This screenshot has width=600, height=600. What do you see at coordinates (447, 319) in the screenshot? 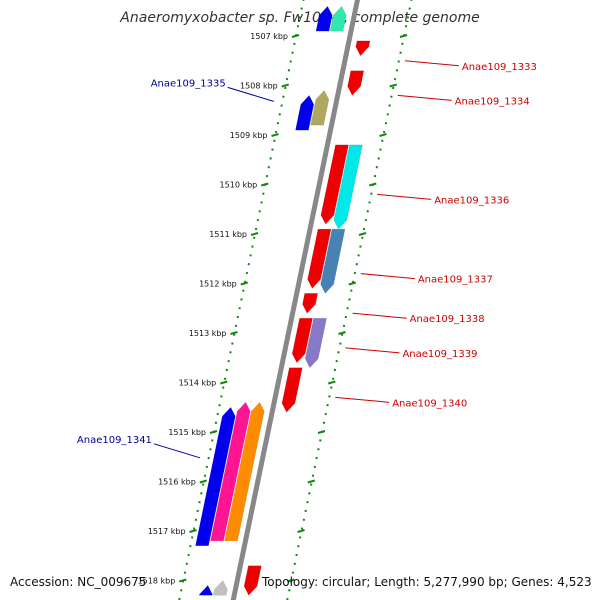
I see `gene-label: Anae109_1338` at bounding box center [447, 319].